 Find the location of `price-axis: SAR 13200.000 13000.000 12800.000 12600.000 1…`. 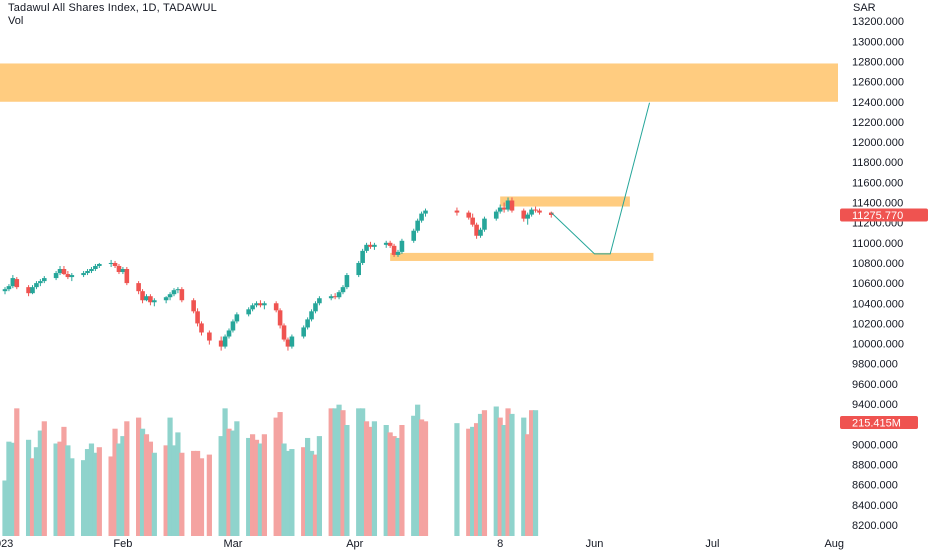

price-axis: SAR 13200.000 13000.000 12800.000 12600.000 1… is located at coordinates (884, 267).